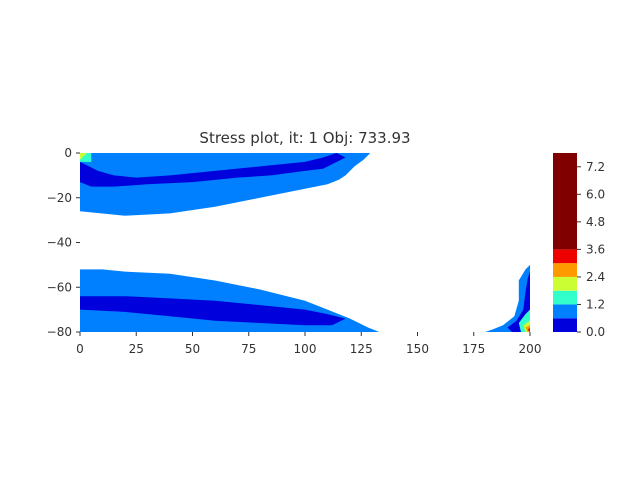 This screenshot has height=484, width=640. I want to click on colorbar: 0.0 1.2 2.4 3.6 4.8 6.0 7.2, so click(579, 246).